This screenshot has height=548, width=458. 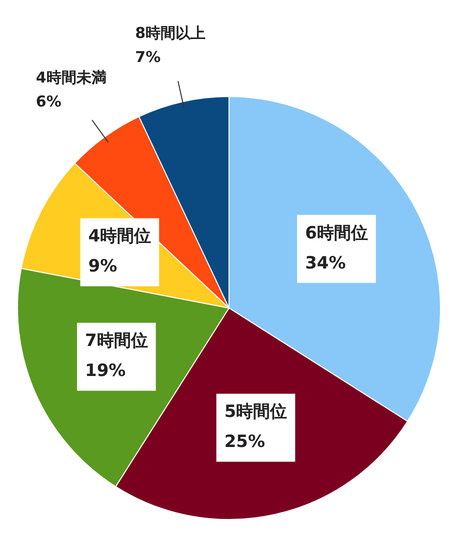 What do you see at coordinates (256, 412) in the screenshot?
I see `slice-label: 5時間位` at bounding box center [256, 412].